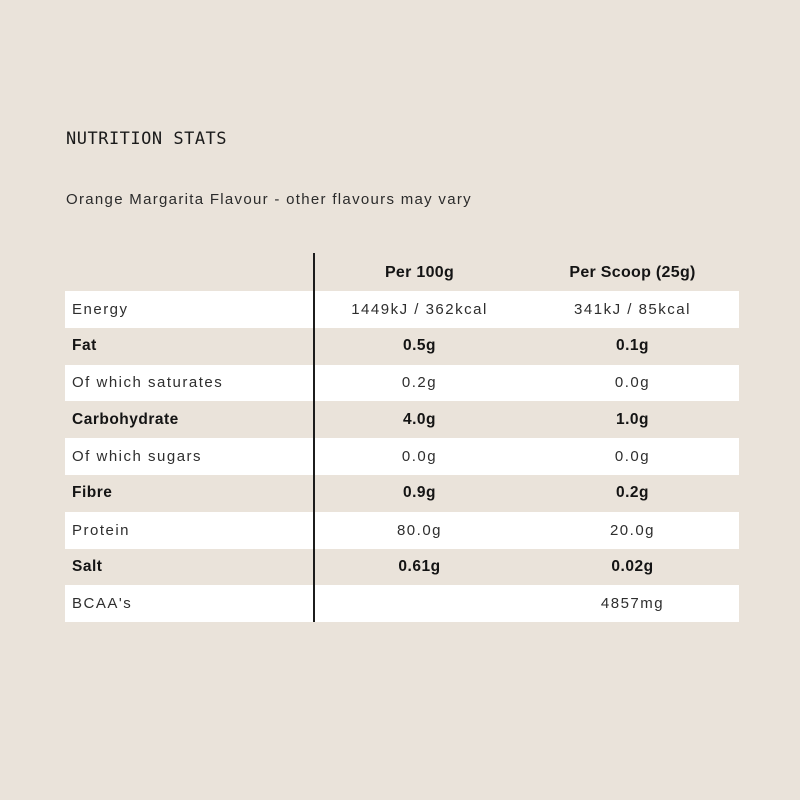 Image resolution: width=800 pixels, height=800 pixels. What do you see at coordinates (419, 566) in the screenshot?
I see `per-100g-value: 0.61g` at bounding box center [419, 566].